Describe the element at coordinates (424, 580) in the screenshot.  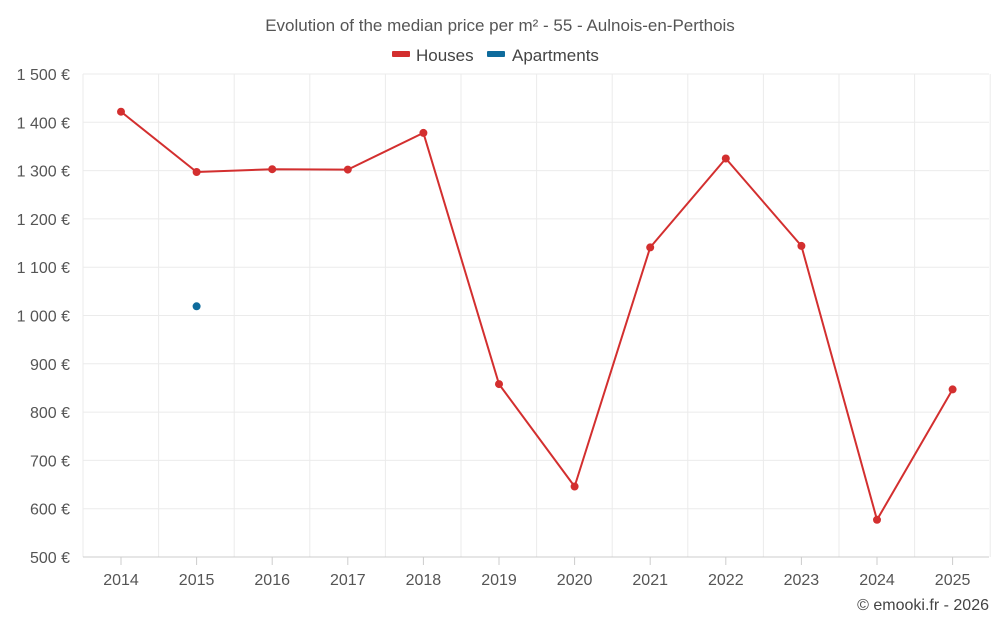
I see `x-tick-label: 2018` at that location.